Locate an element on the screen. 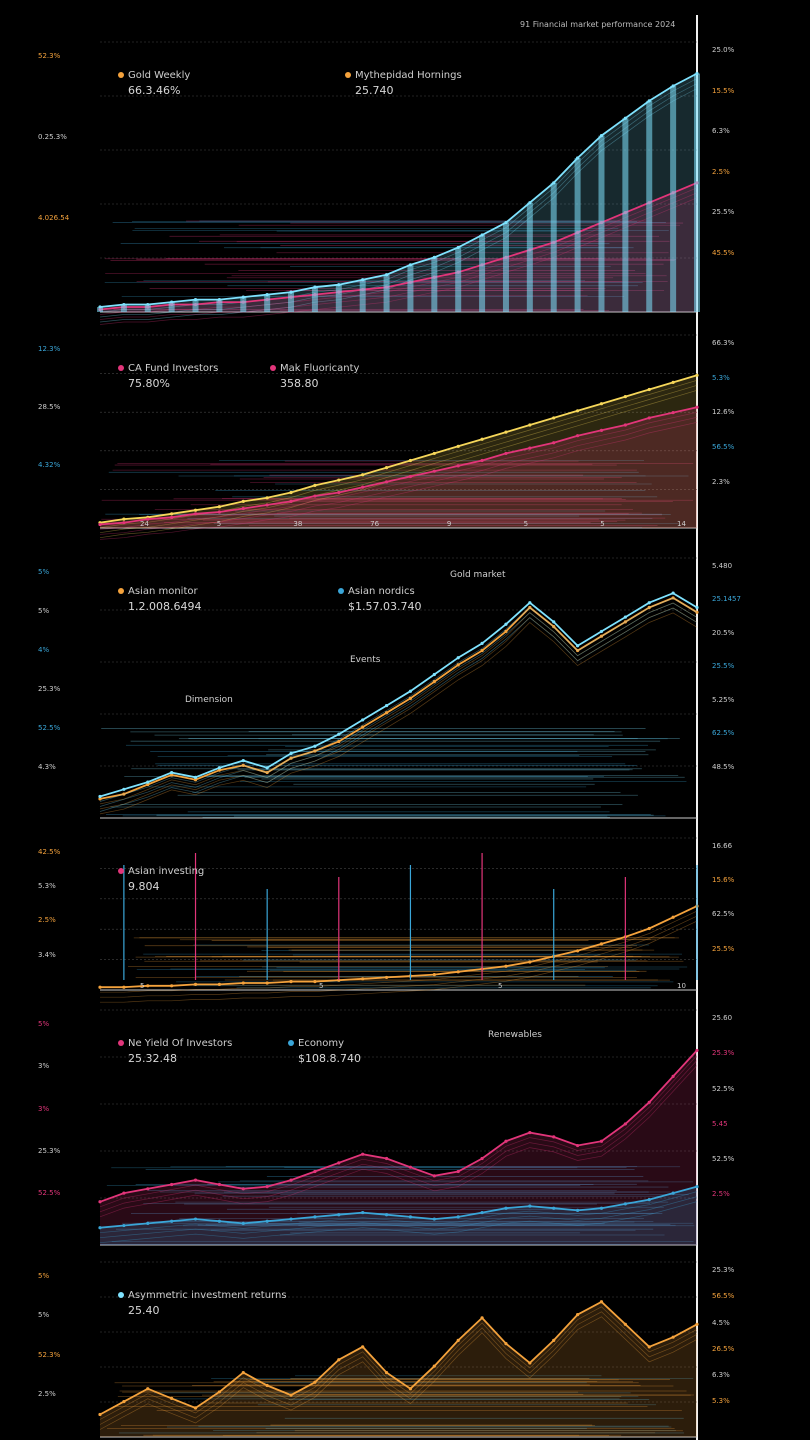 Image resolution: width=810 pixels, height=1440 pixels. left-axis-label: 52.3% is located at coordinates (49, 1354).